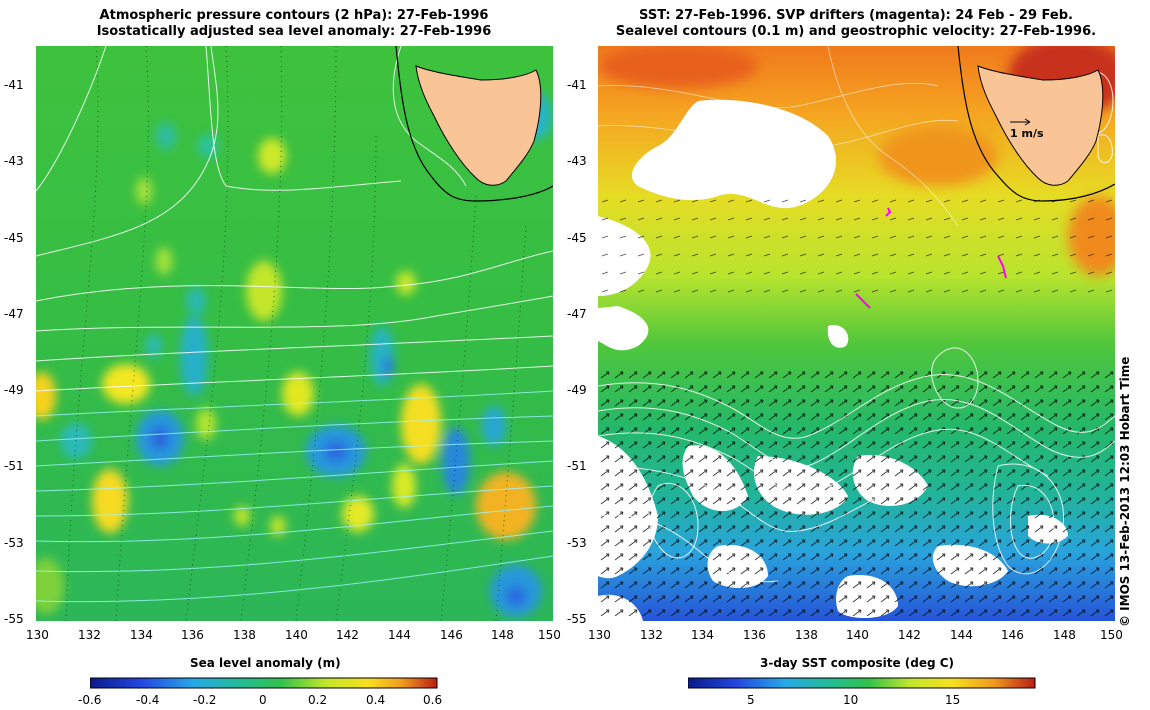 The height and width of the screenshot is (710, 1150). What do you see at coordinates (265, 663) in the screenshot?
I see `left-colorbar-title: Sea level anomaly (m)` at bounding box center [265, 663].